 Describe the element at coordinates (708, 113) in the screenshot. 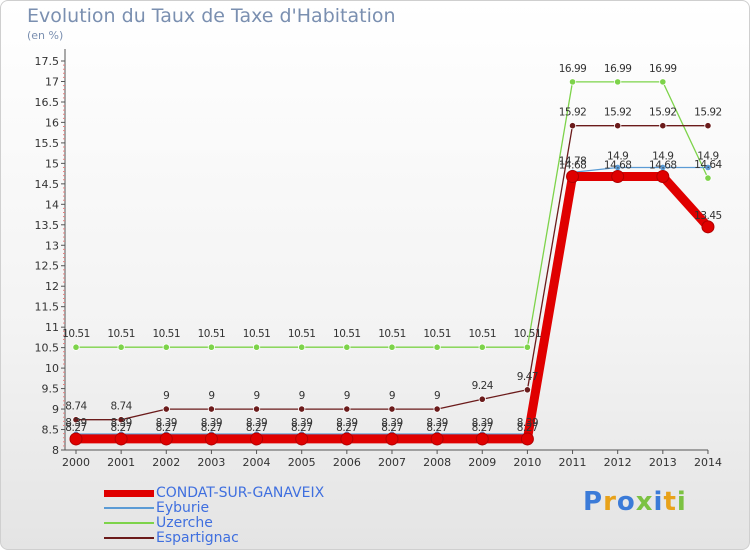

I see `data-label: 15.92` at that location.